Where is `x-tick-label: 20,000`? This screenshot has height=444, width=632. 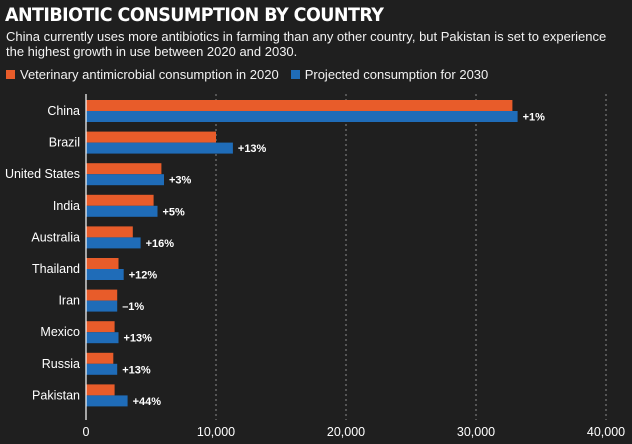
x-tick-label: 20,000 is located at coordinates (346, 432).